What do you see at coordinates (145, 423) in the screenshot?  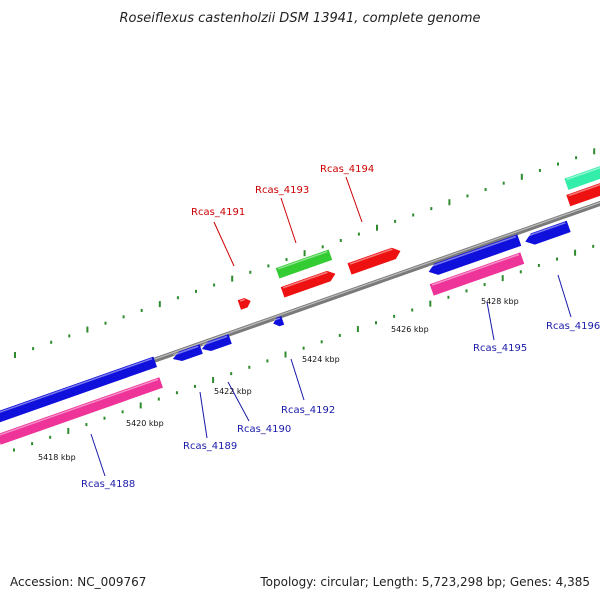 I see `position-label: 5420 kbp` at bounding box center [145, 423].